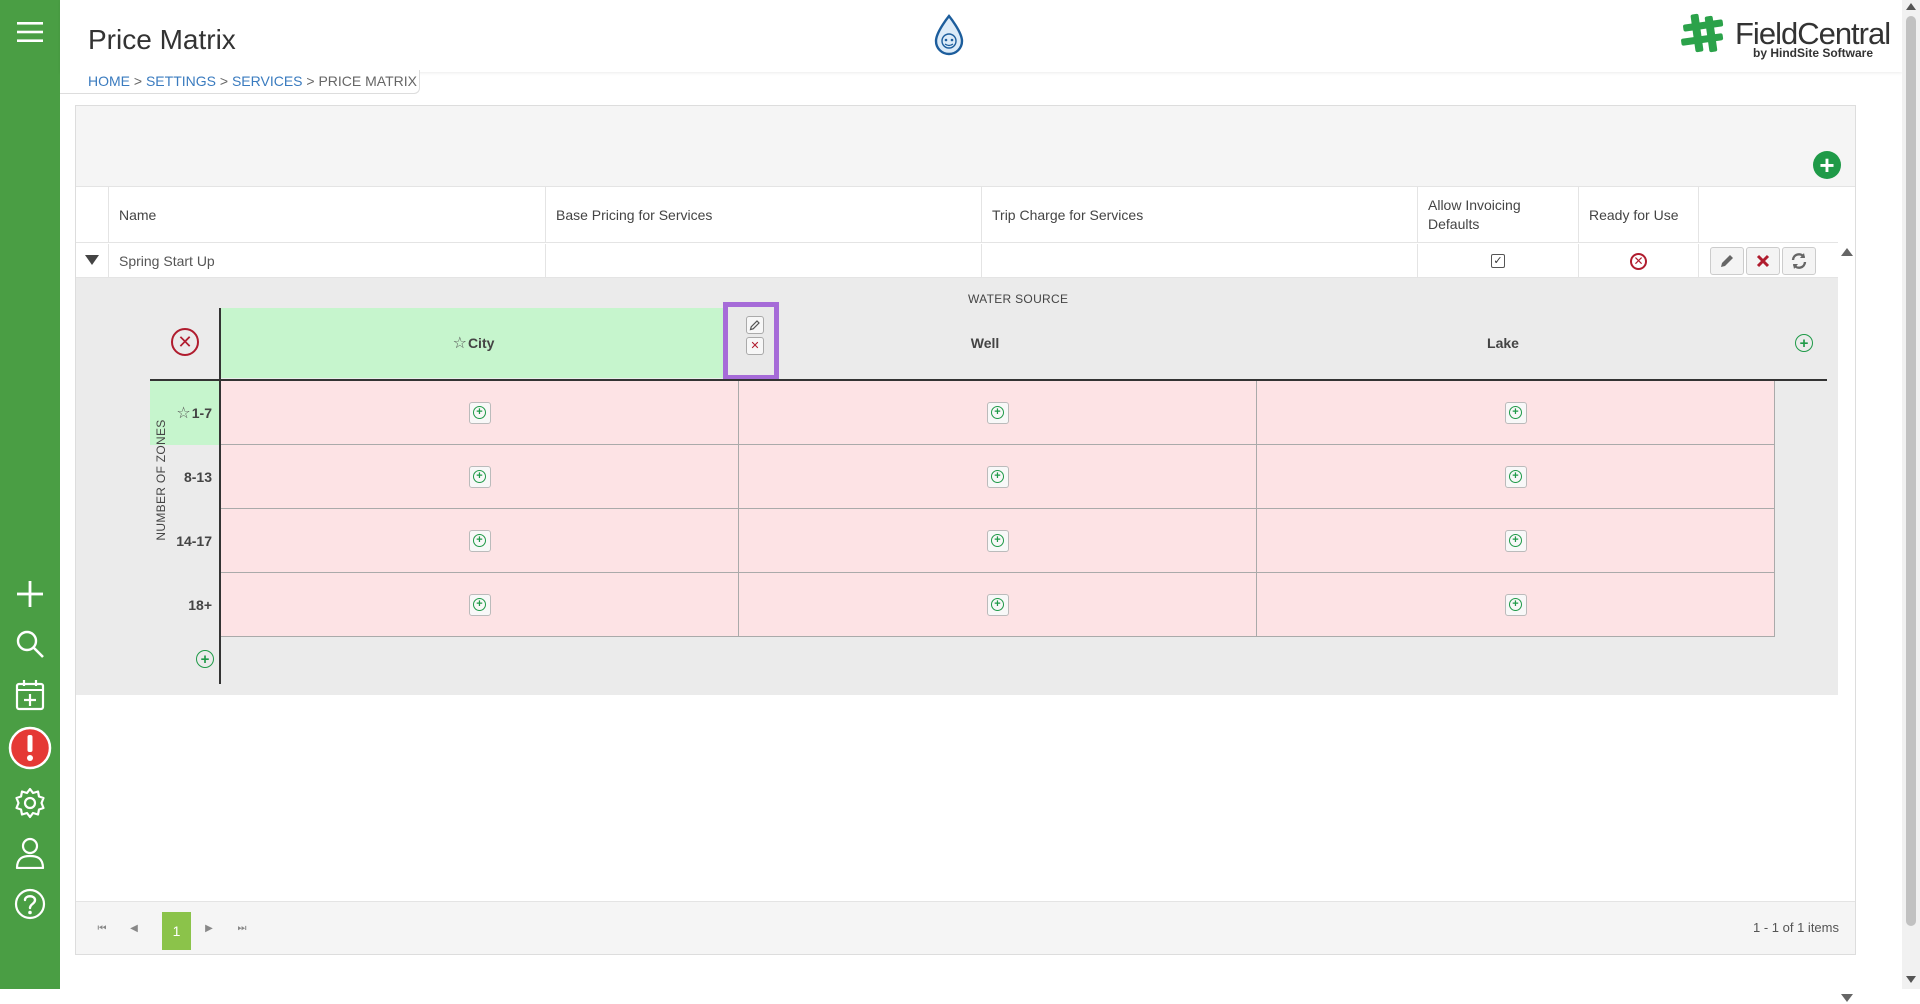 The image size is (1920, 1004). Describe the element at coordinates (209, 928) in the screenshot. I see `next-page-icon: ▶` at that location.